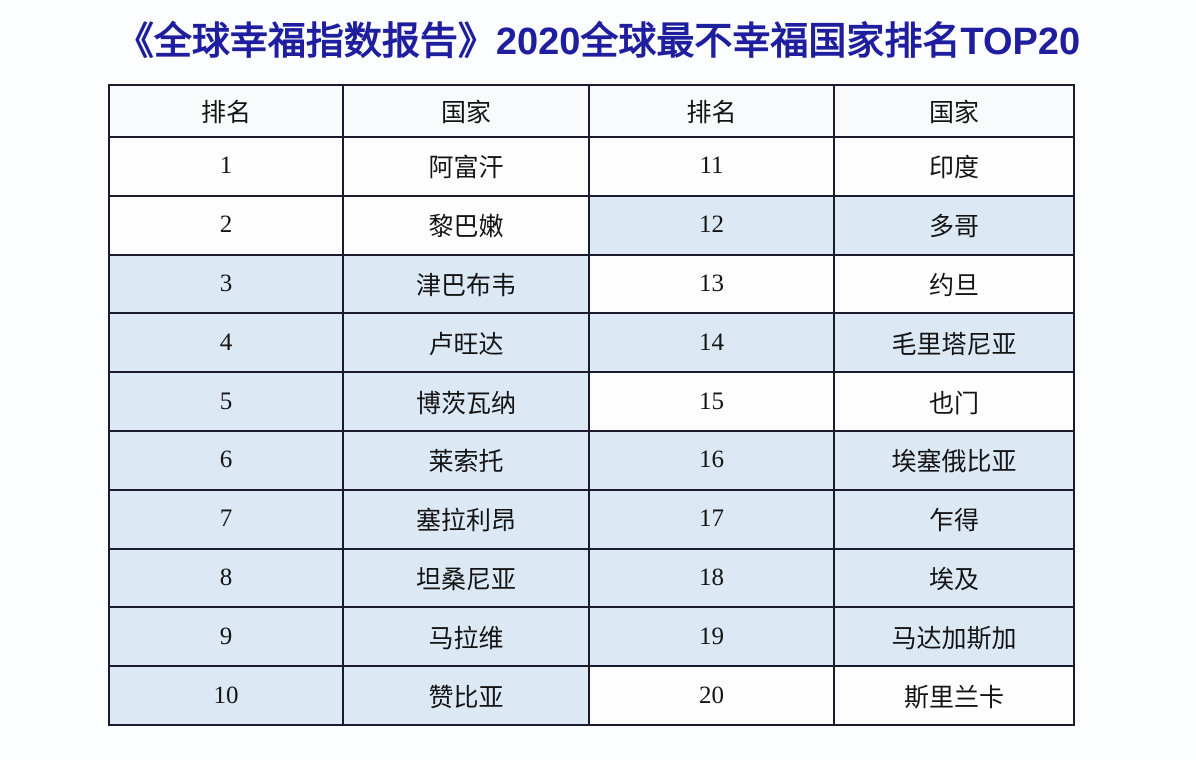 The height and width of the screenshot is (760, 1196). I want to click on table-row: 9 马拉维 19 马达加斯加, so click(591, 637).